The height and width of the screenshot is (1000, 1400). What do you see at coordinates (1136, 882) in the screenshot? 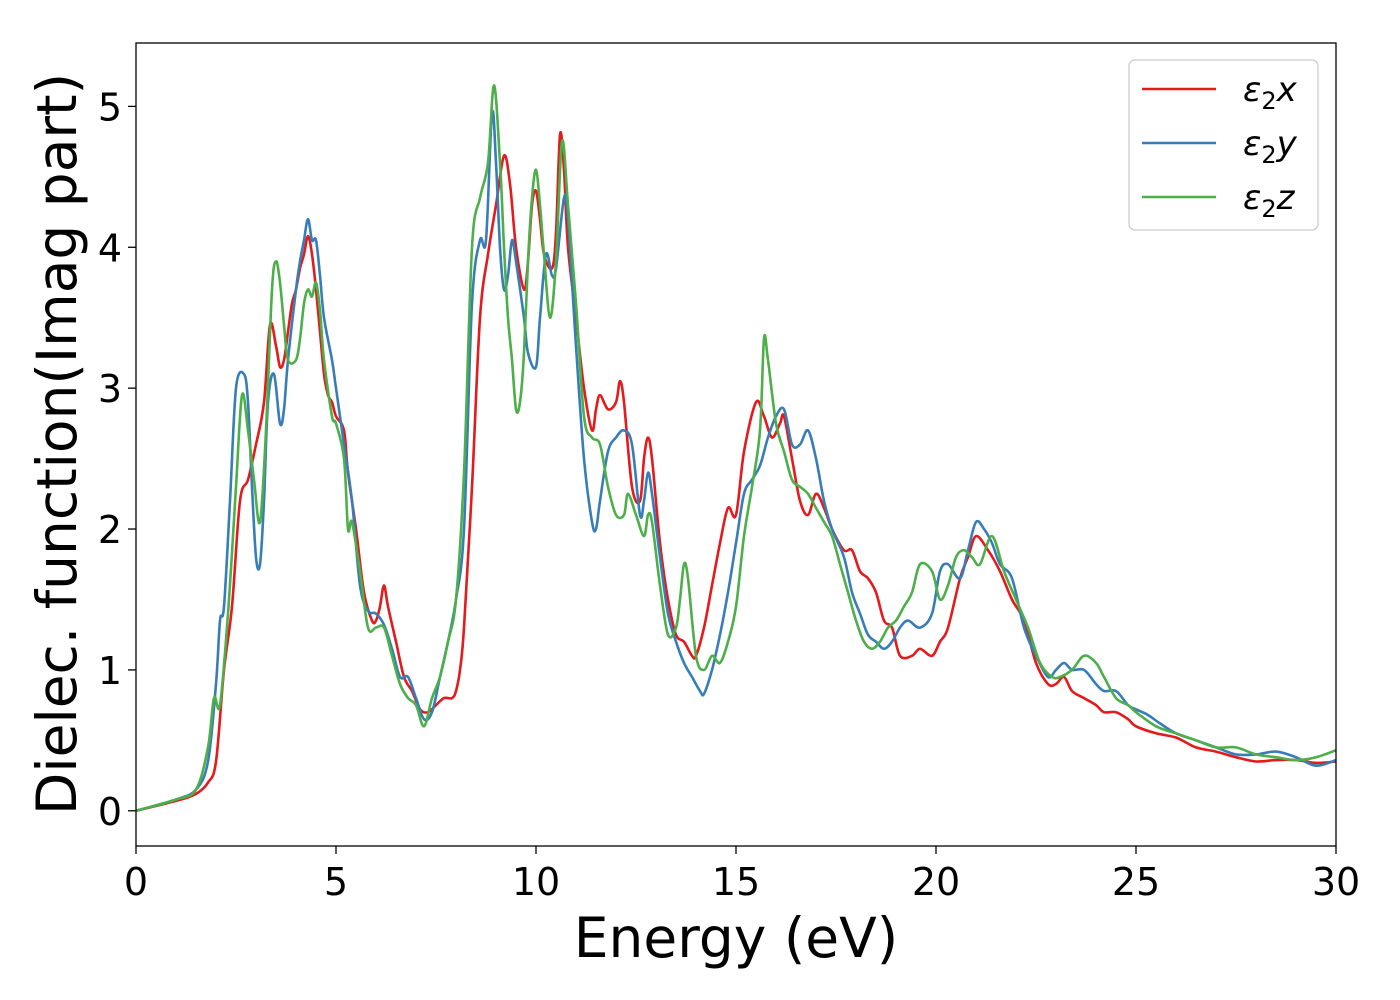
I see `x-tick-label: 25` at bounding box center [1136, 882].